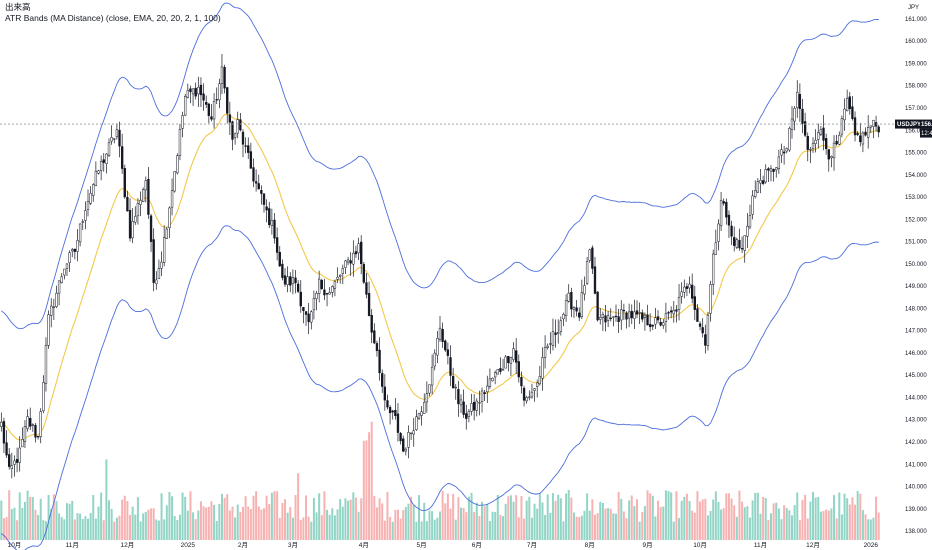  Describe the element at coordinates (916, 198) in the screenshot. I see `price-tick-label: 153.000` at that location.